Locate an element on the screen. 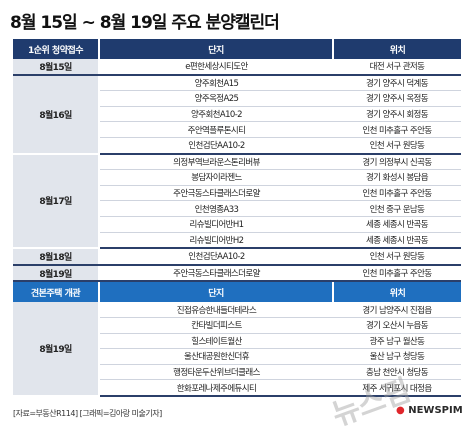 This screenshot has width=474, height=434. complex-cell: 울산대공원한신더휴 is located at coordinates (216, 356).